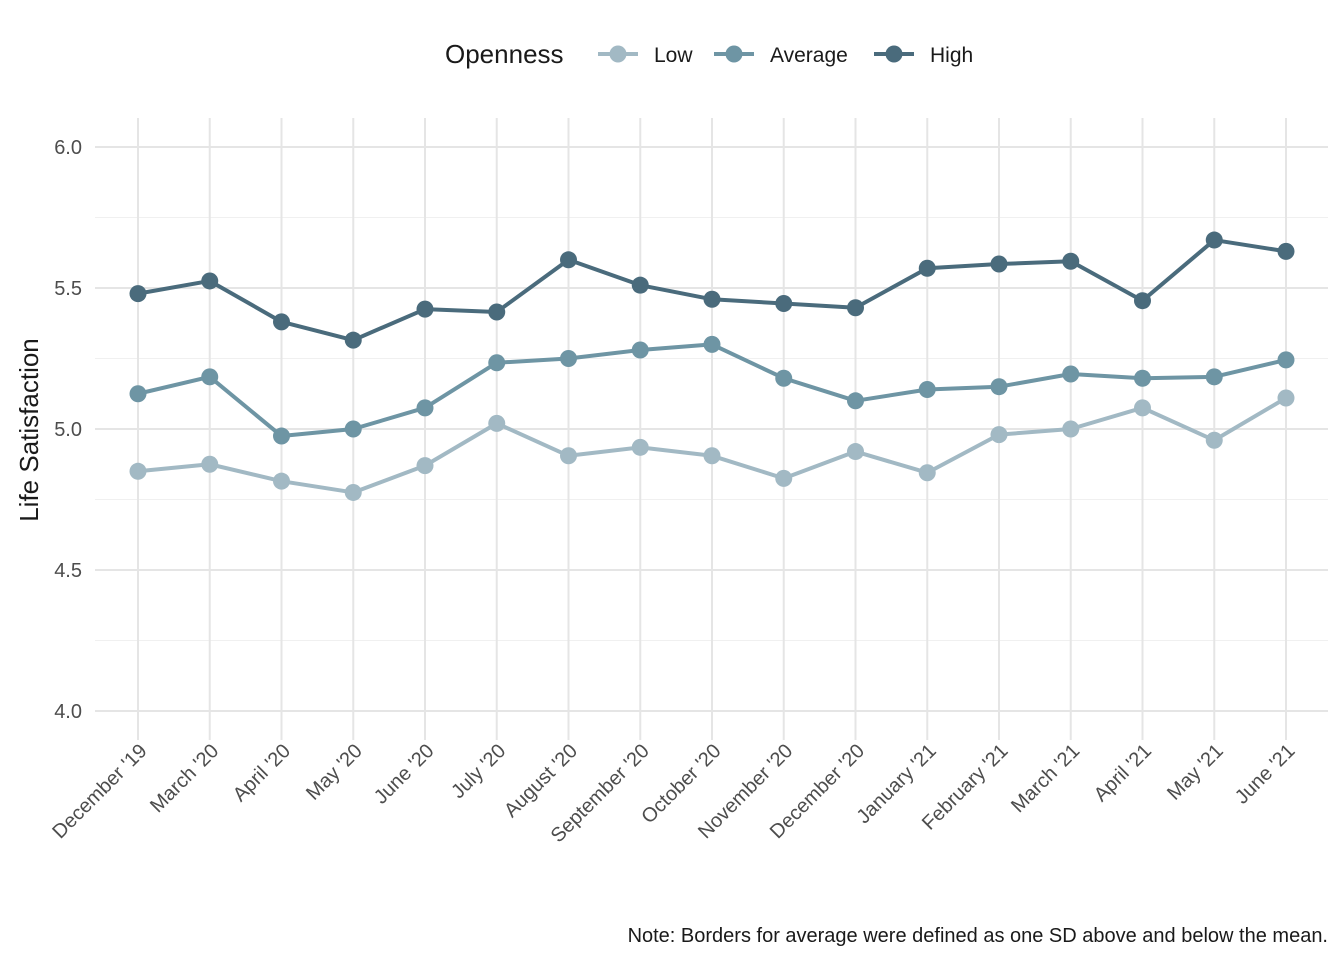 This screenshot has width=1344, height=960. I want to click on y-tick-label: 5.5, so click(68, 289).